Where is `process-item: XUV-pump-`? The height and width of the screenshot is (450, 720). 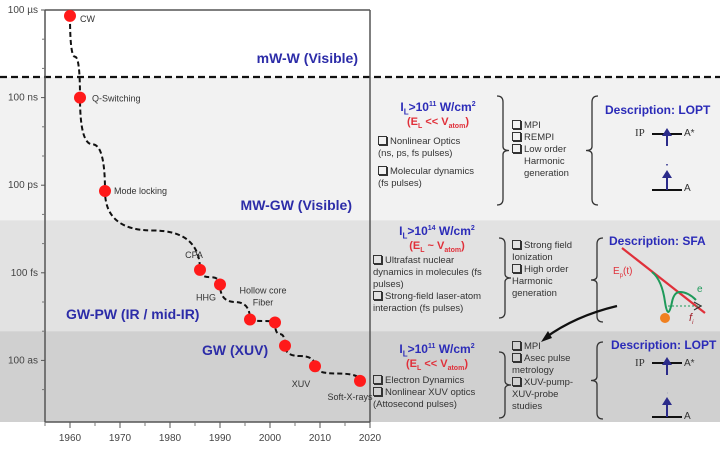
process-item: XUV-pump- is located at coordinates (554, 383).